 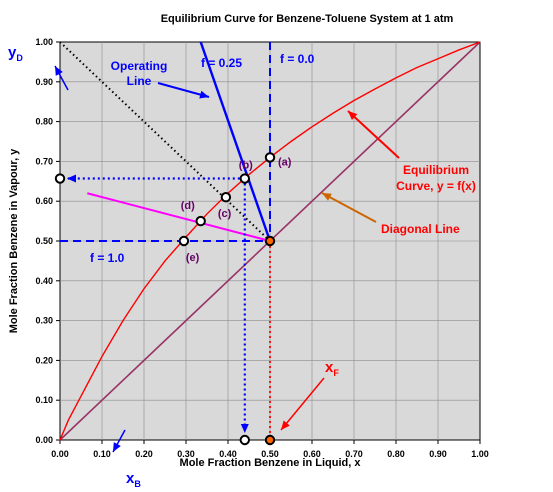 I want to click on y-tick-label: 0.30, so click(x=44, y=321).